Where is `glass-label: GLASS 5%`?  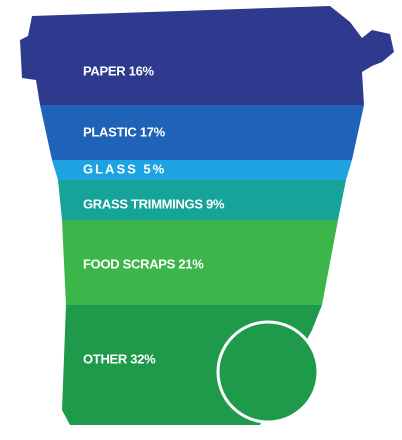
glass-label: GLASS 5% is located at coordinates (124, 168).